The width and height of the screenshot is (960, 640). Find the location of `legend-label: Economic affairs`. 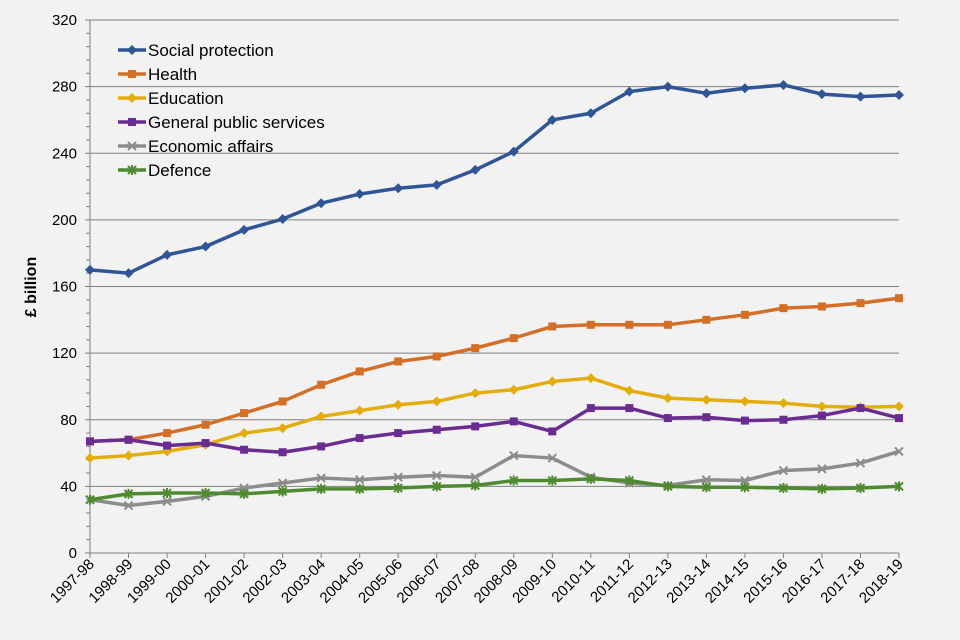

legend-label: Economic affairs is located at coordinates (210, 146).